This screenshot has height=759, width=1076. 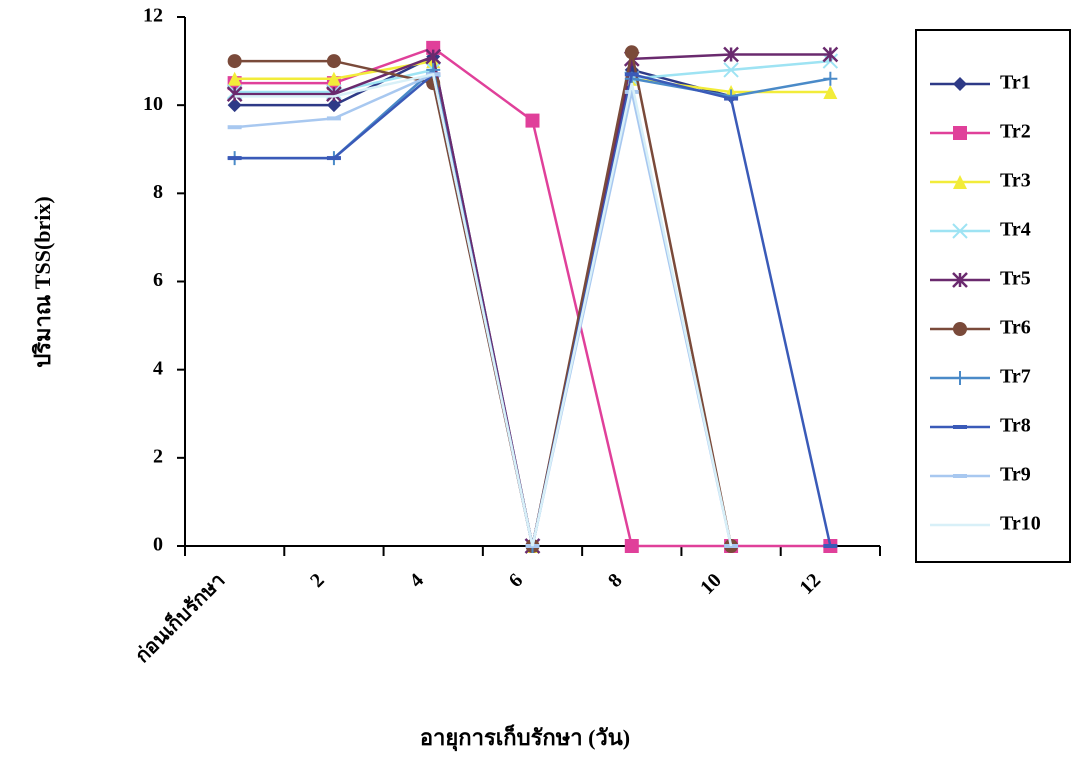 I want to click on y-axis-label: ปริมาณ TSS(brix), so click(x=42, y=281).